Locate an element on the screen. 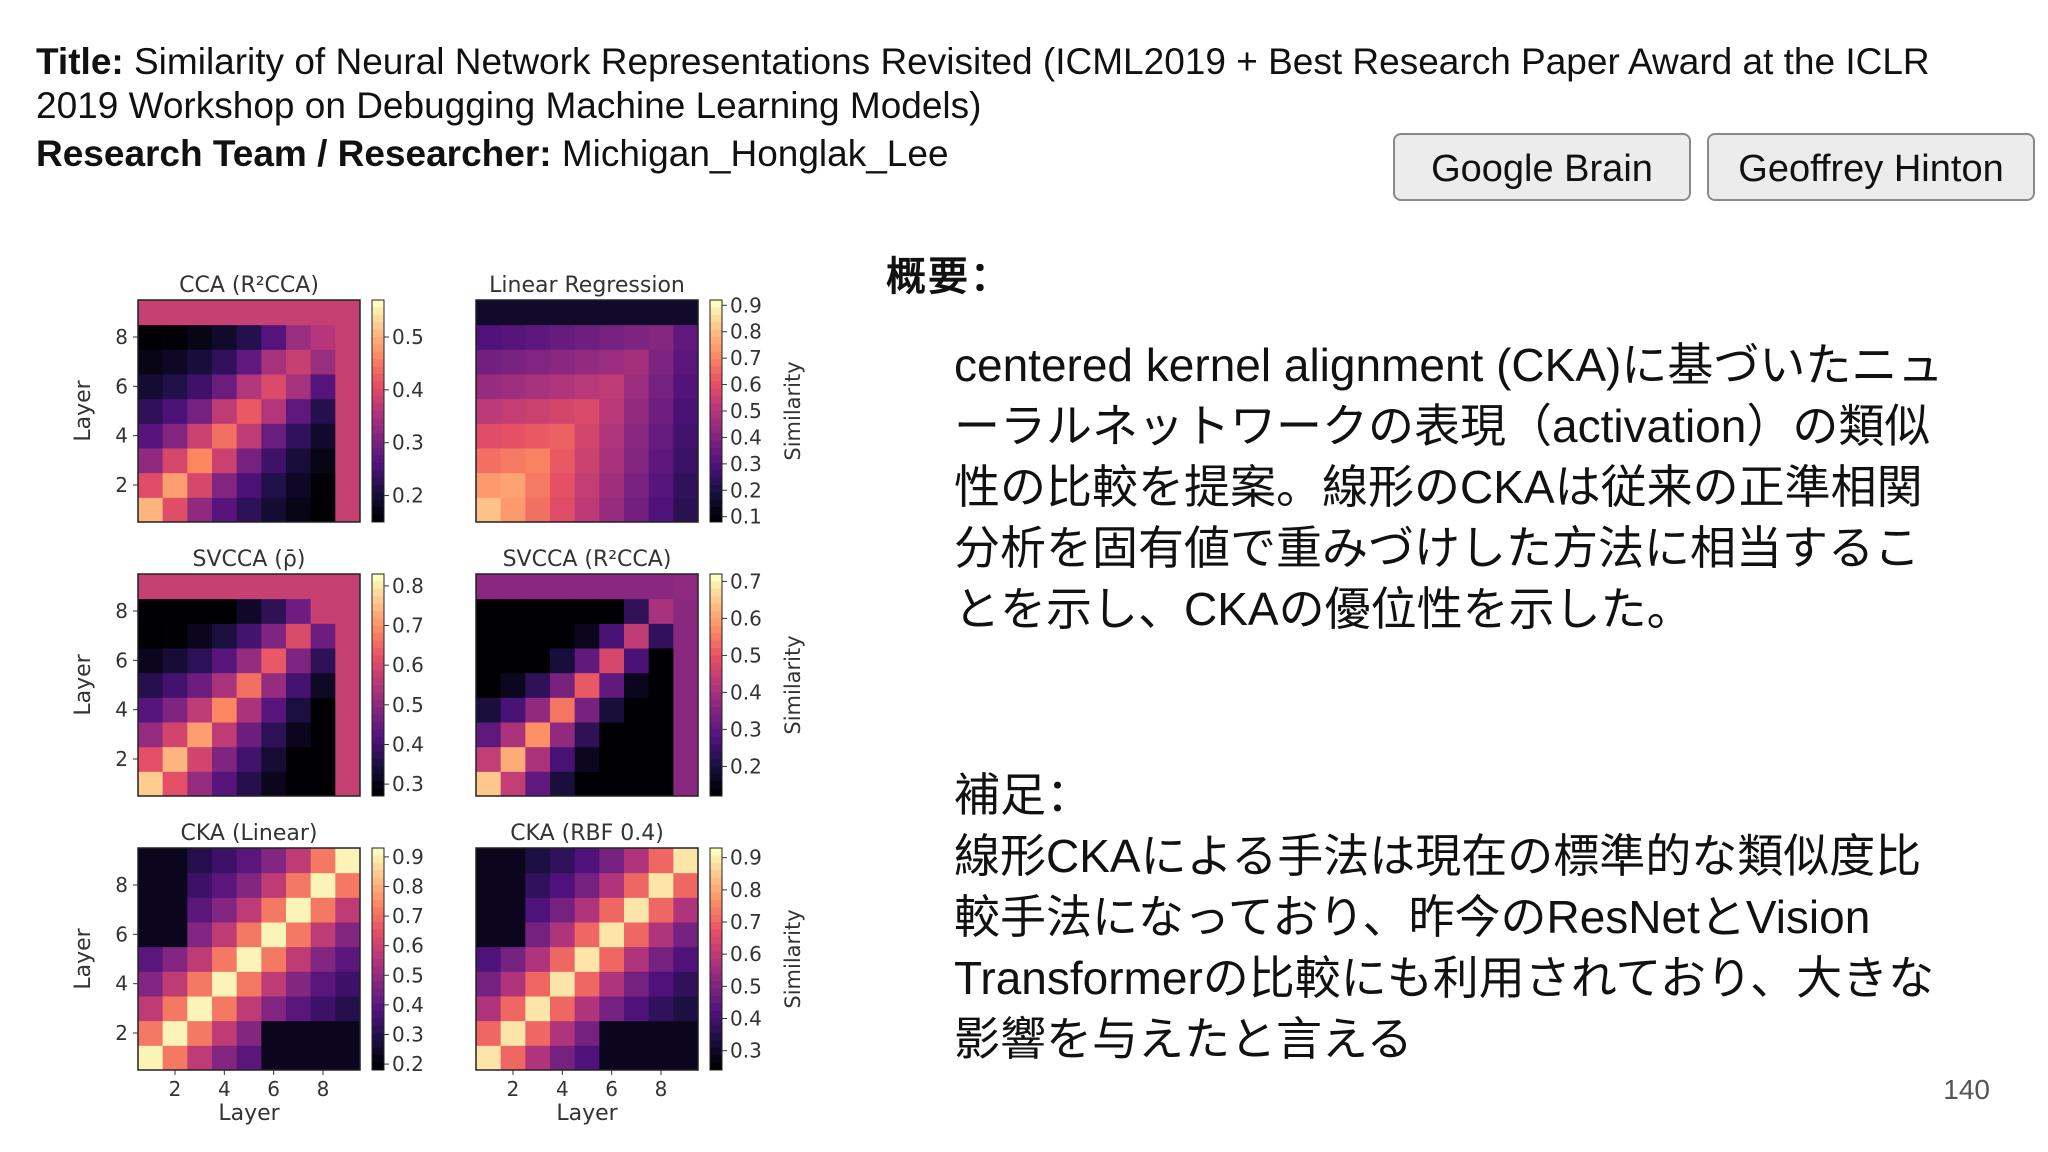 This screenshot has width=2048, height=1152. heatmap-title: CKA (RBF 0.4) is located at coordinates (587, 833).